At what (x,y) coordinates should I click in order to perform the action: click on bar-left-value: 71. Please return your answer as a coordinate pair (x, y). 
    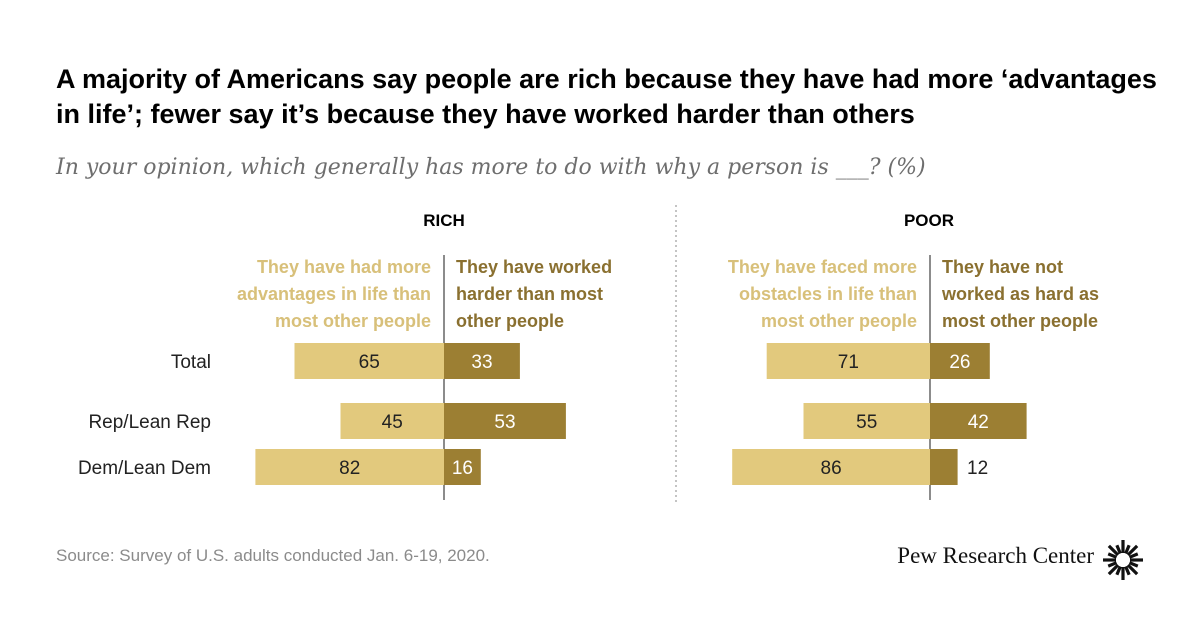
    Looking at the image, I should click on (848, 362).